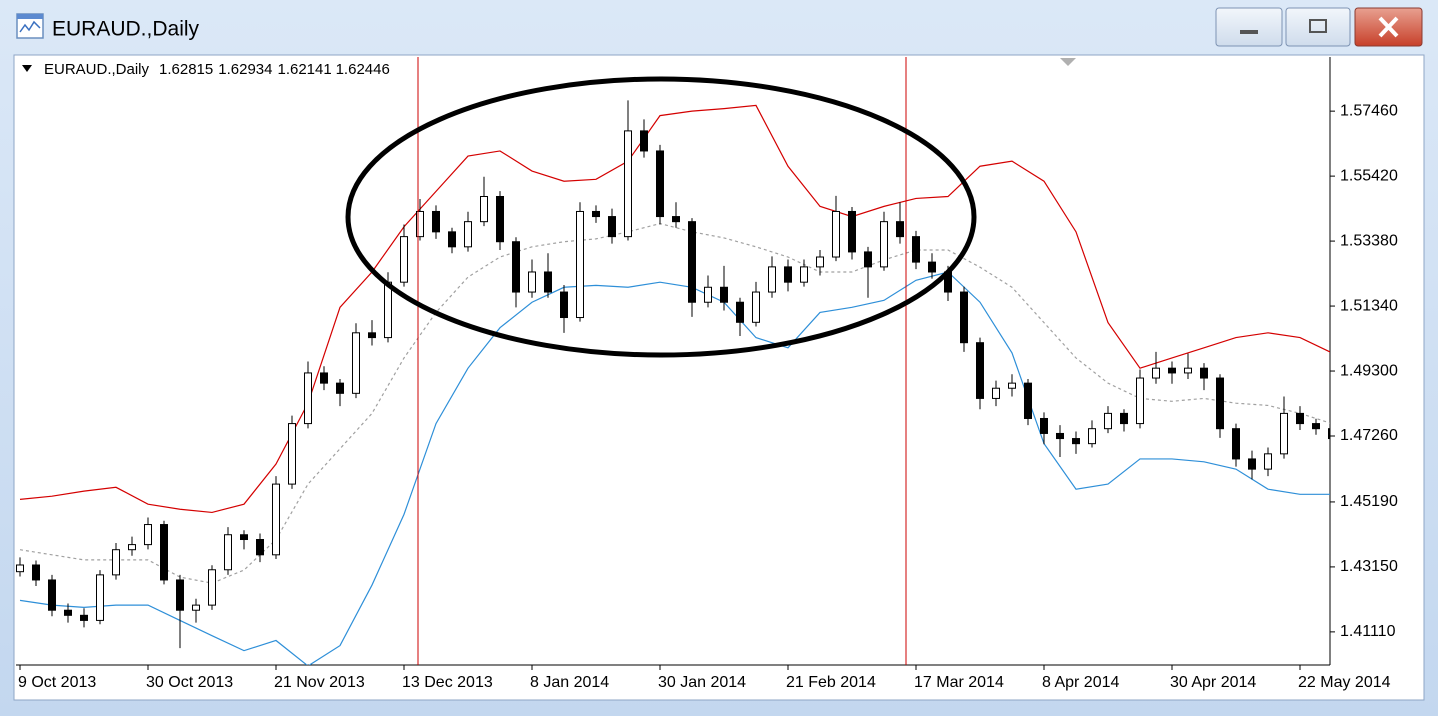  What do you see at coordinates (569, 682) in the screenshot?
I see `x-tick-label: 8 Jan 2014` at bounding box center [569, 682].